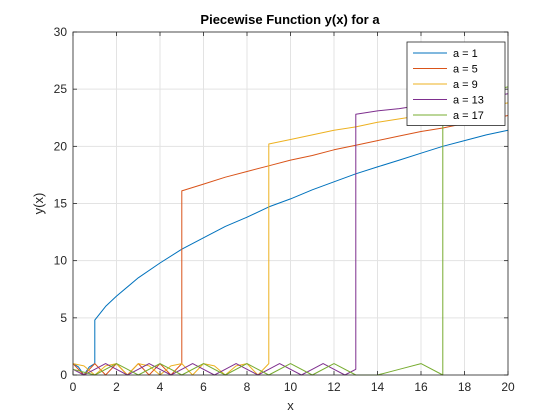 This screenshot has height=420, width=560. What do you see at coordinates (73, 387) in the screenshot?
I see `x-tick-label: 0` at bounding box center [73, 387].